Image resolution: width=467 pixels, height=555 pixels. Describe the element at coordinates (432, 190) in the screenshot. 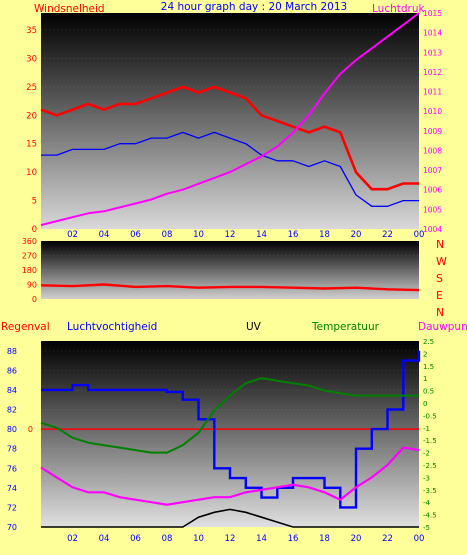

I see `y-tick-right: 1006` at that location.